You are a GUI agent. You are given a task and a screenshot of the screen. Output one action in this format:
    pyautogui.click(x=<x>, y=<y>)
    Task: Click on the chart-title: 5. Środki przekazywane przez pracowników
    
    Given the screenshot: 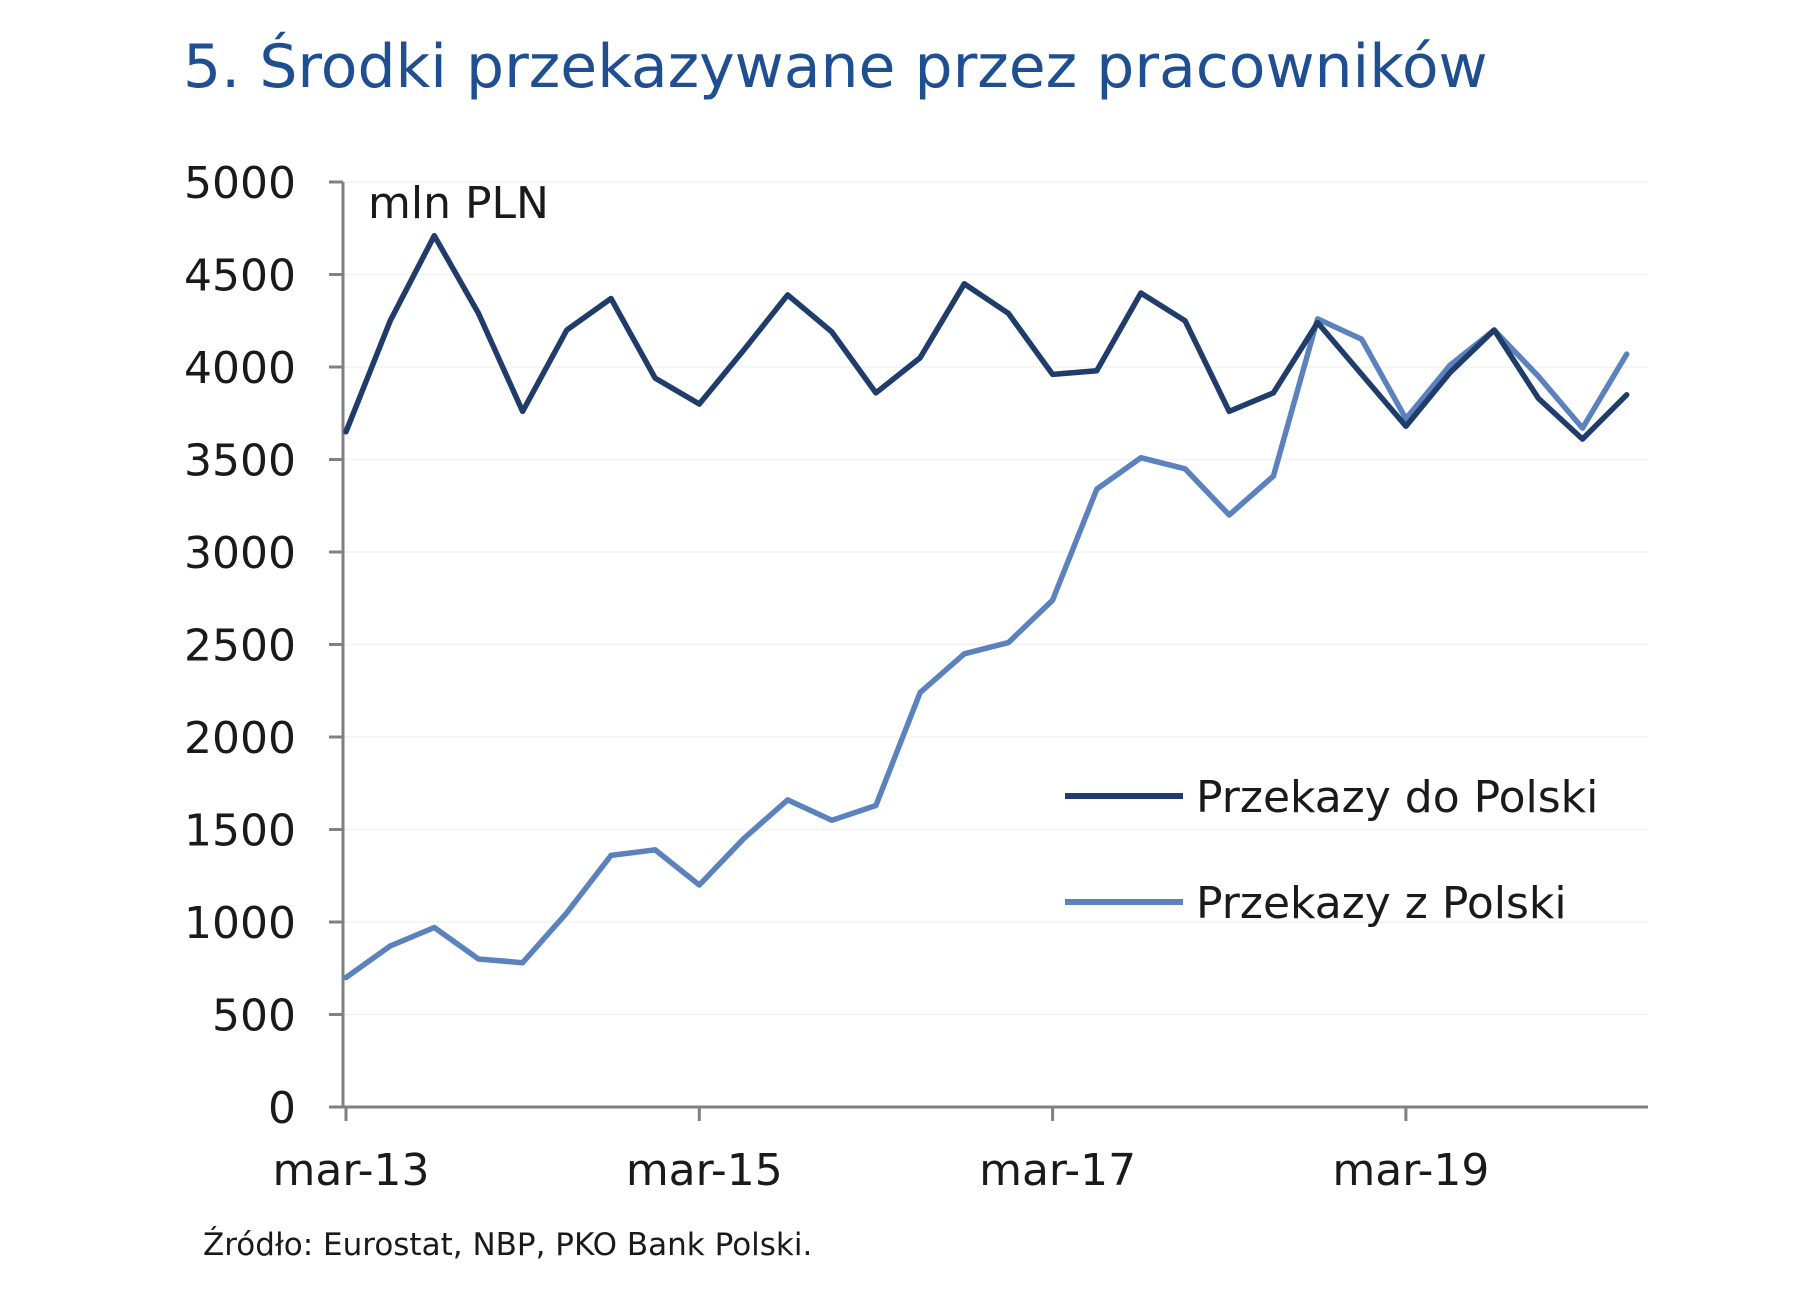 What is the action you would take?
    pyautogui.click(x=835, y=67)
    